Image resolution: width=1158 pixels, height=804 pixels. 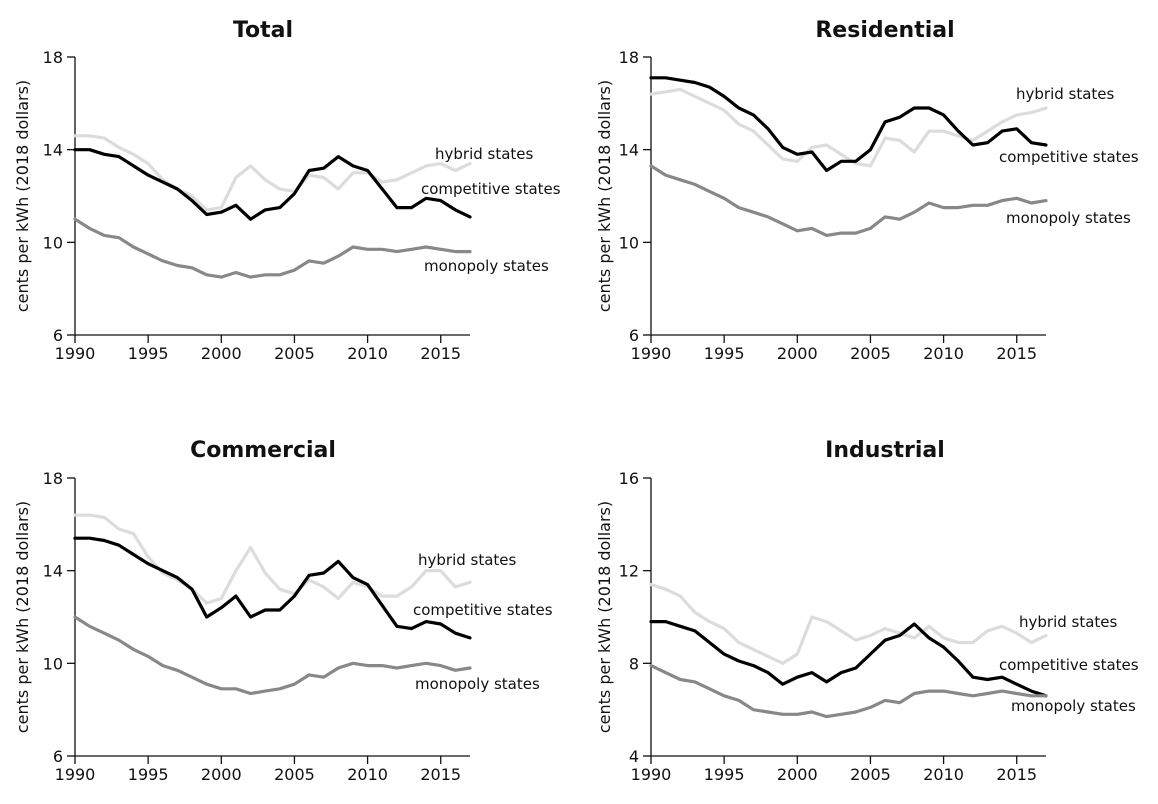 I want to click on chart-title: Industrial, so click(x=885, y=450).